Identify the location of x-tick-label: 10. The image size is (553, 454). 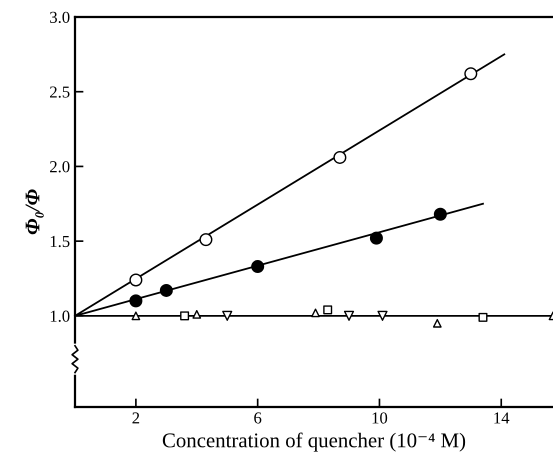
(380, 418).